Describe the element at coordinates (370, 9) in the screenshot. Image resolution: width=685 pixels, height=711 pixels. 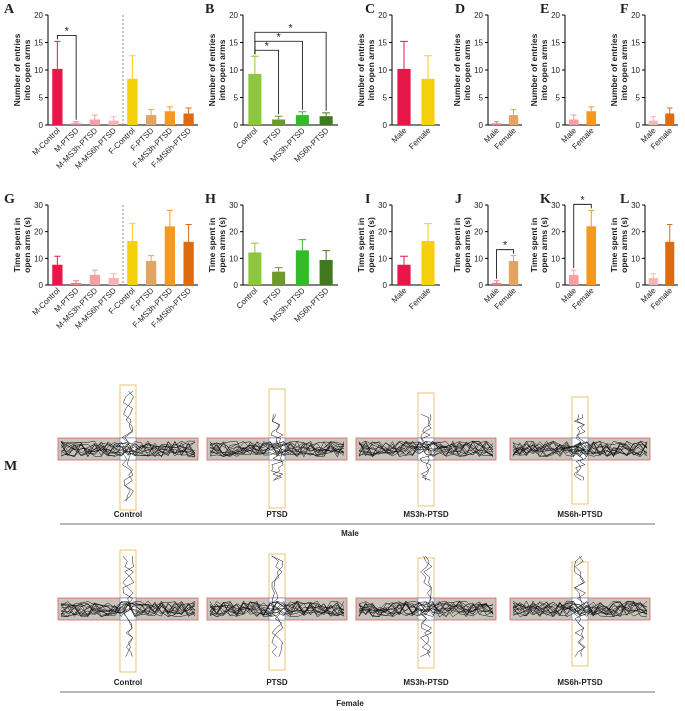
I see `panel-letter: C` at that location.